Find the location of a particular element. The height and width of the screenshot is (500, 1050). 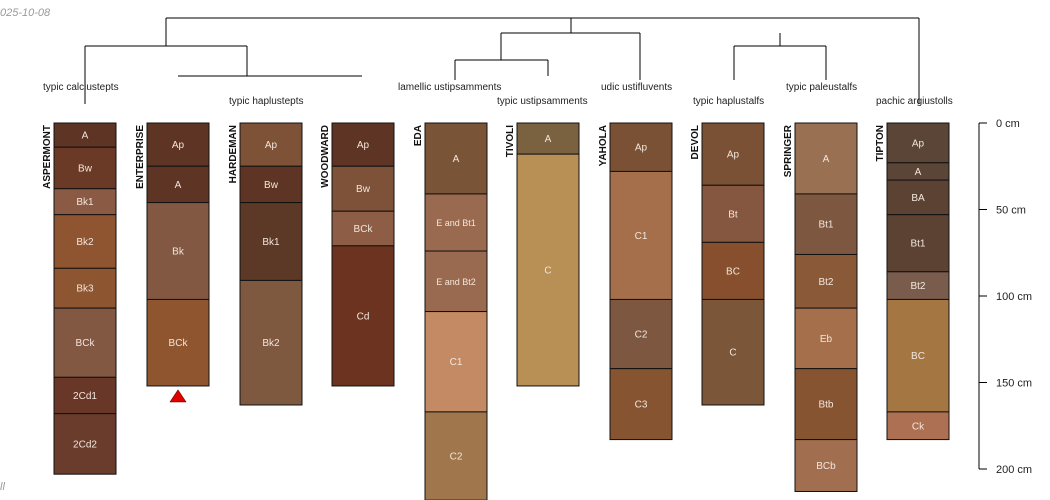

bedrock-marker is located at coordinates (178, 396).